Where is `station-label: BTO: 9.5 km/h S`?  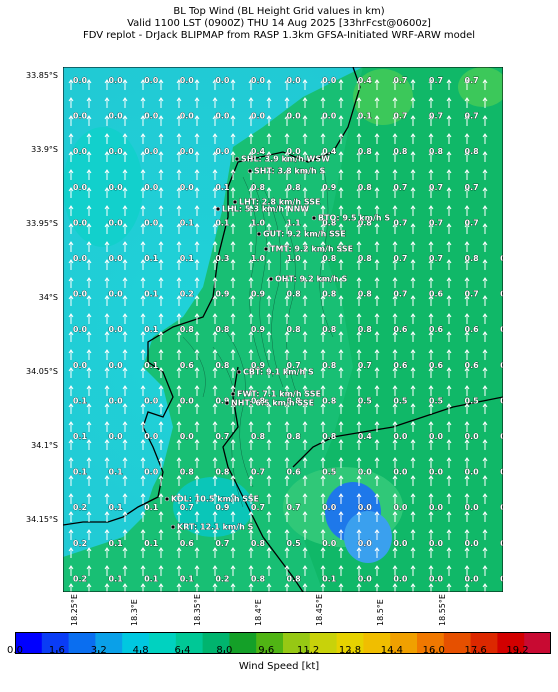 station-label: BTO: 9.5 km/h S is located at coordinates (354, 218).